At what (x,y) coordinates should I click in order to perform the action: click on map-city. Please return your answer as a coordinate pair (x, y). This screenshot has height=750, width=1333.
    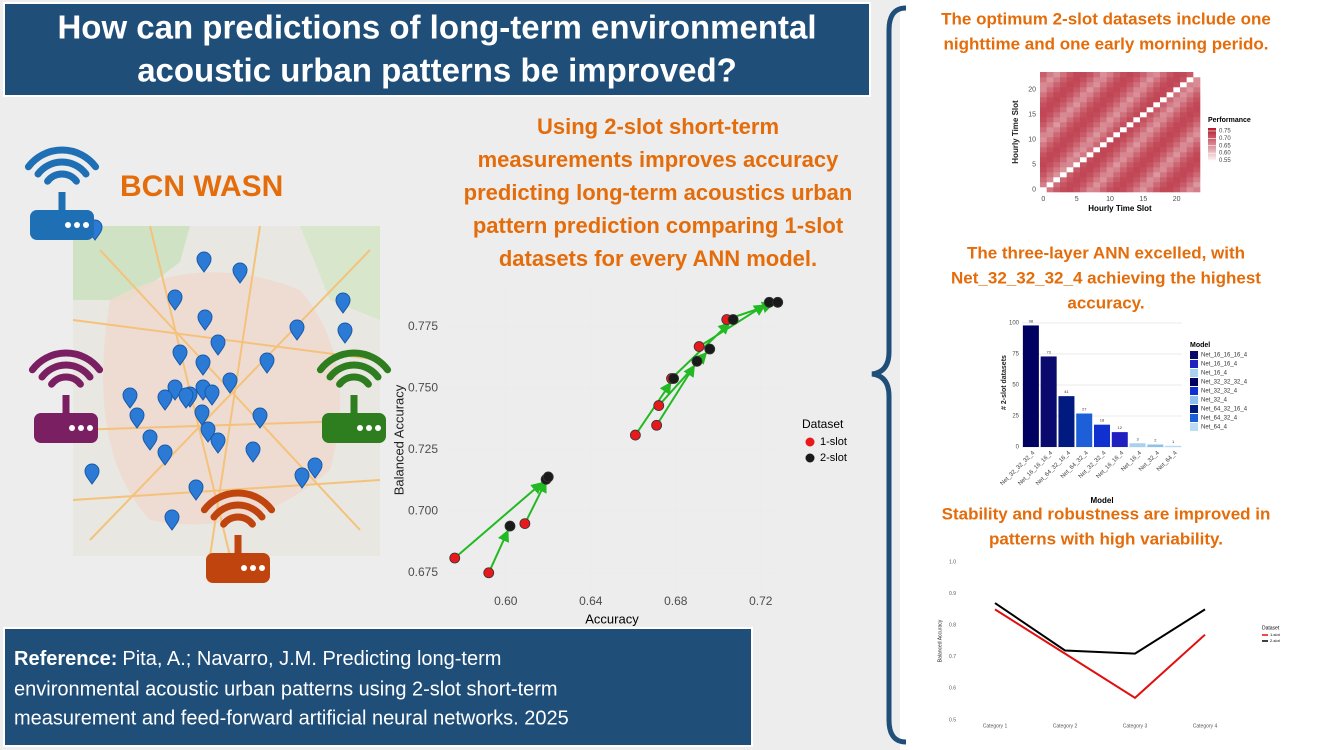
    Looking at the image, I should click on (221, 398).